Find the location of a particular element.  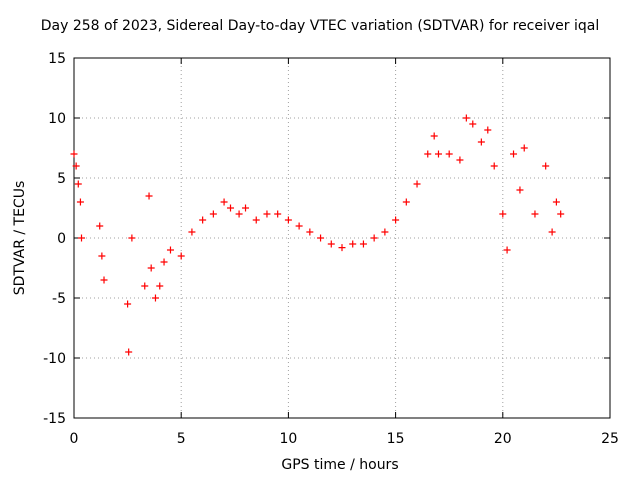

x-tick-label: 0 is located at coordinates (74, 439).